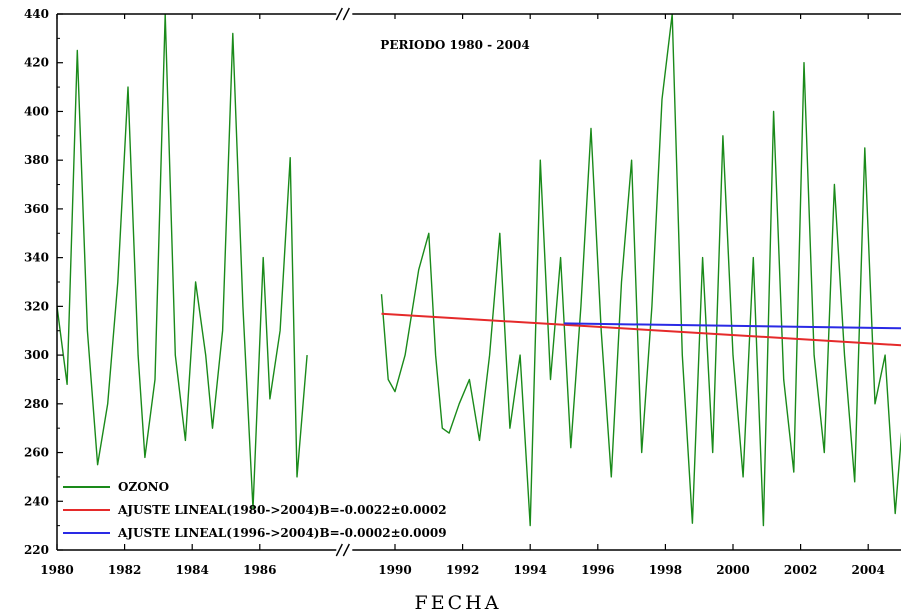 The height and width of the screenshot is (615, 901). Describe the element at coordinates (36, 404) in the screenshot. I see `y-tick-label: 280` at that location.